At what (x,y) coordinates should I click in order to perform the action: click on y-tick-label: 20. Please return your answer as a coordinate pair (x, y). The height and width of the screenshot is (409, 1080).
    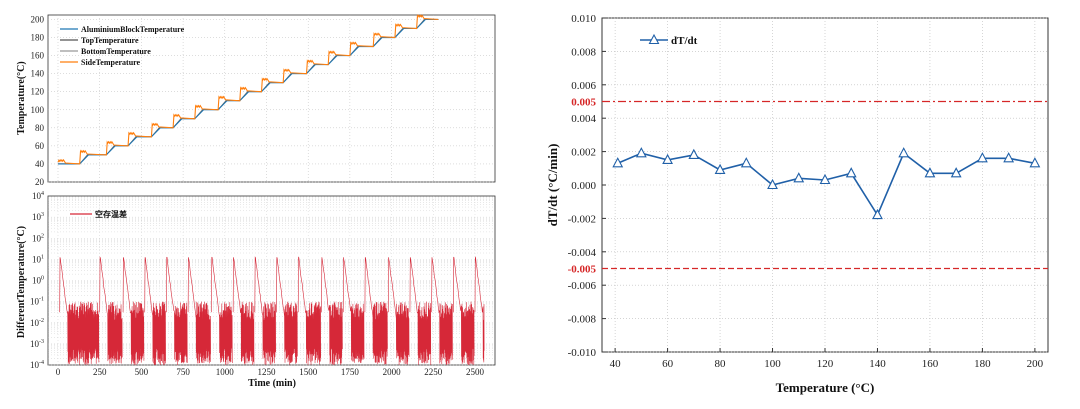
    Looking at the image, I should click on (40, 182).